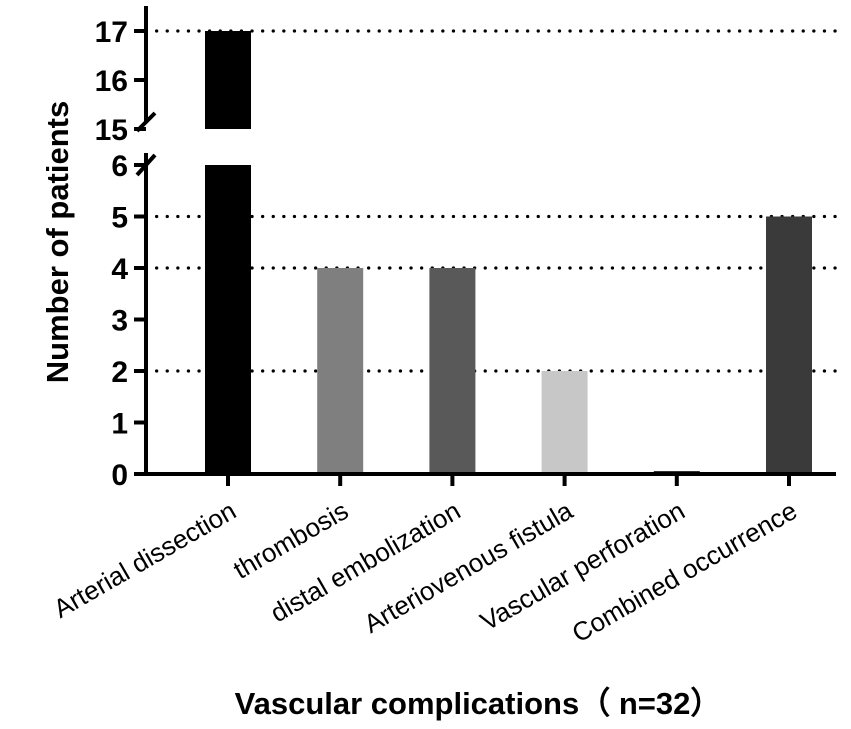  Describe the element at coordinates (119, 166) in the screenshot. I see `y-tick-label: 6` at that location.